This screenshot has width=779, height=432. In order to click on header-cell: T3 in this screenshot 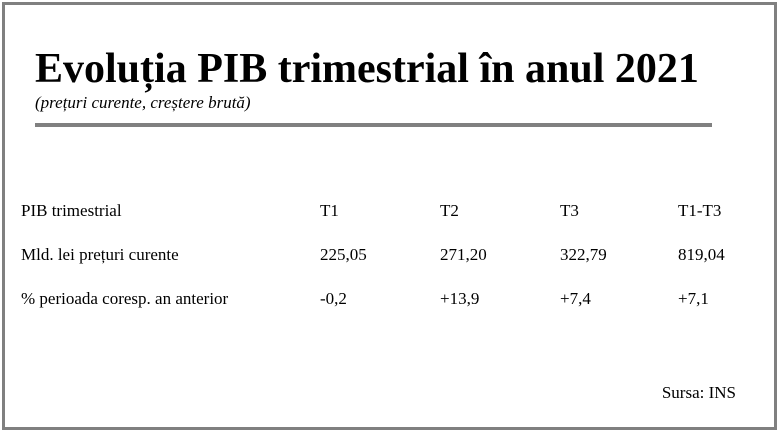, I will do `click(569, 210)`.